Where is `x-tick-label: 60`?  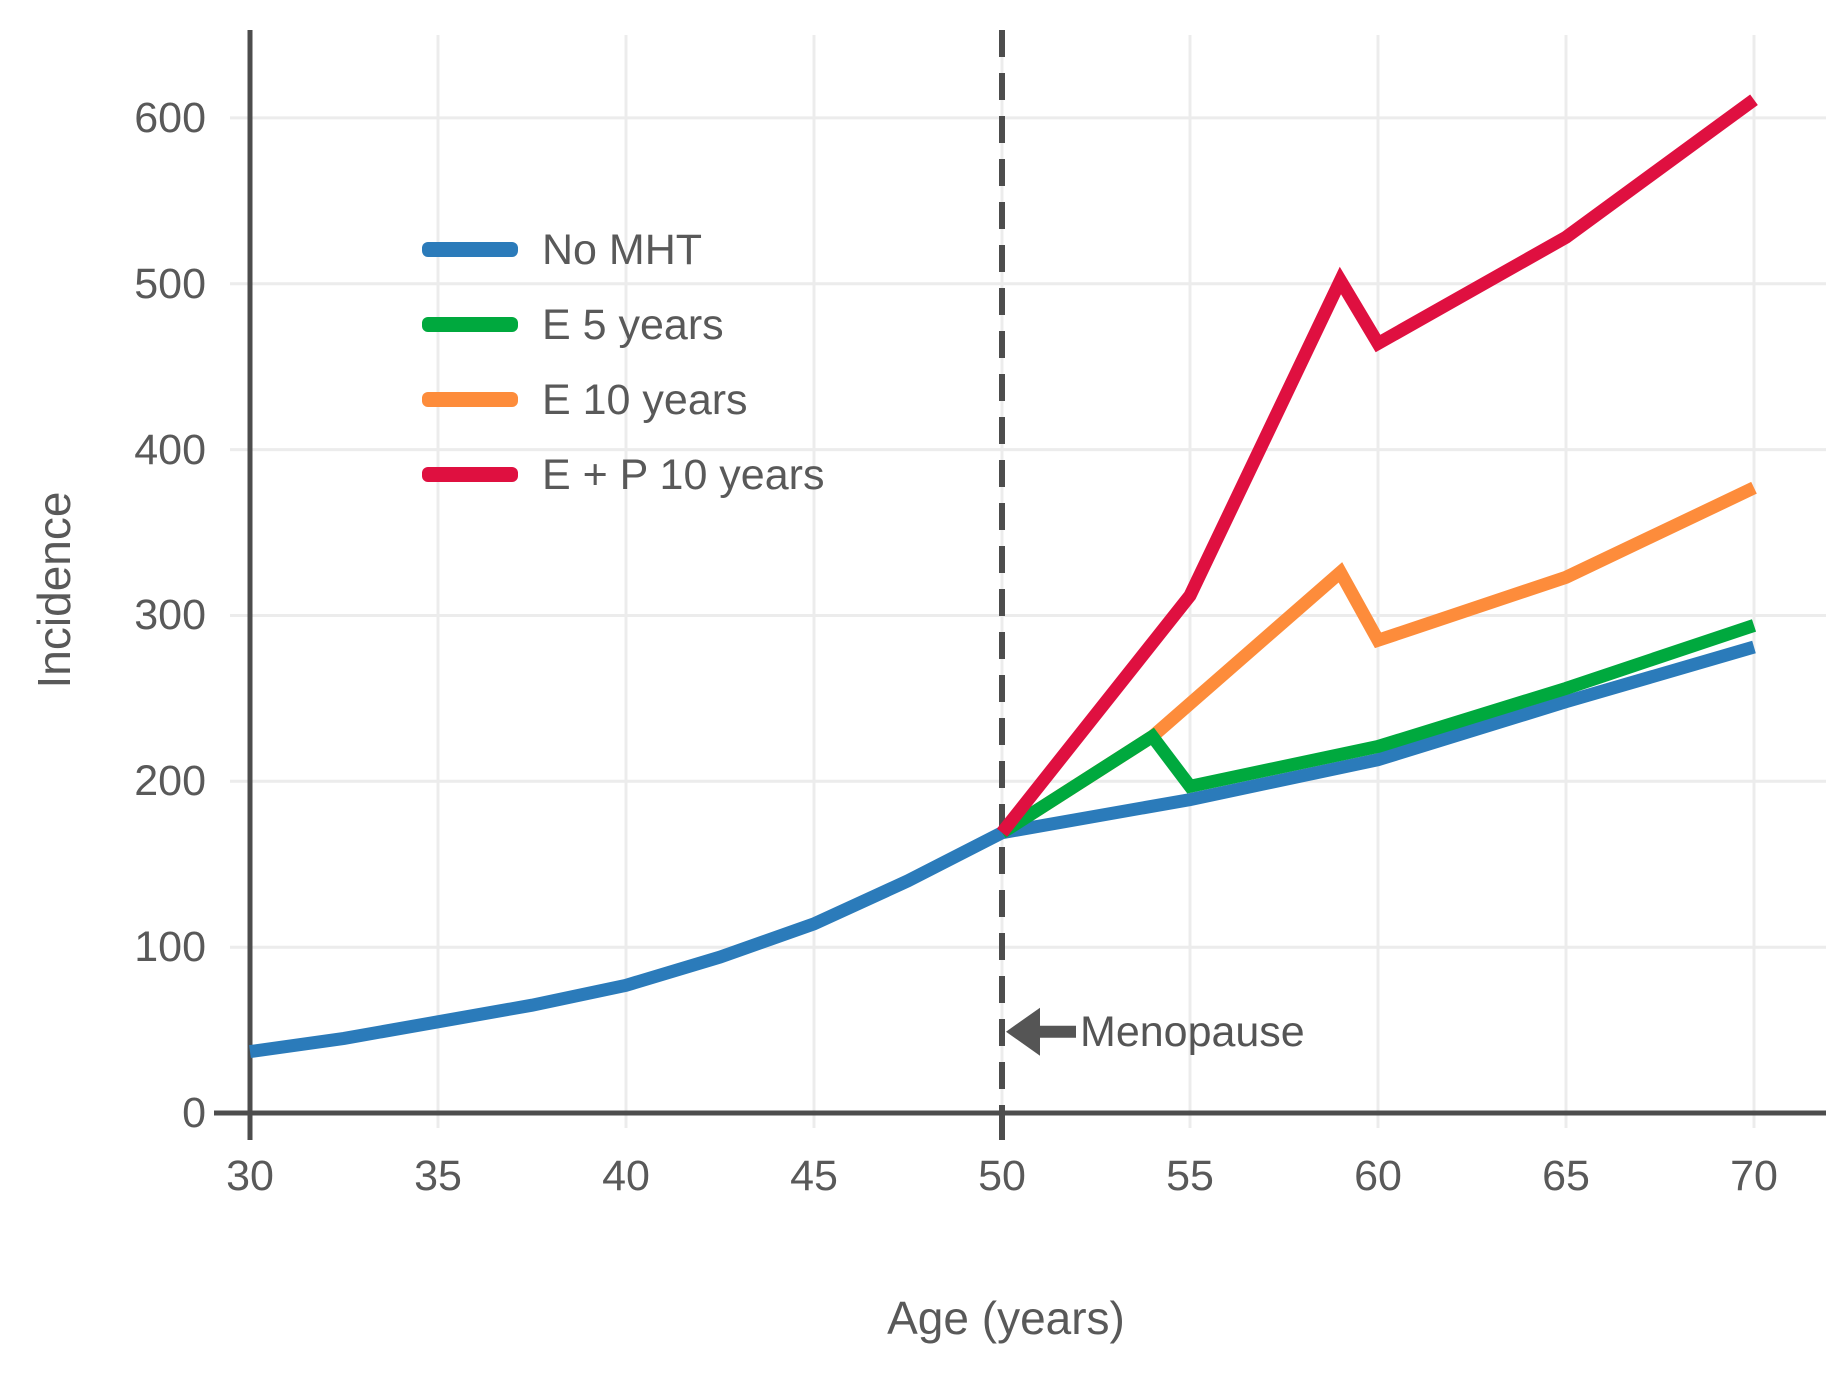
x-tick-label: 60 is located at coordinates (1378, 1176).